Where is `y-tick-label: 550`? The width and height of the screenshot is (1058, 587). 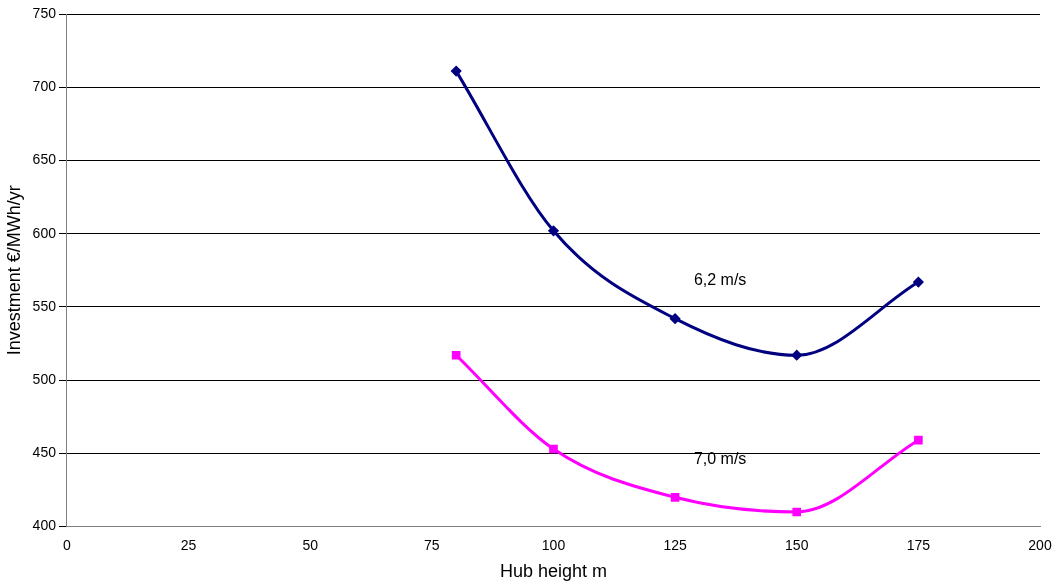 y-tick-label: 550 is located at coordinates (44, 305).